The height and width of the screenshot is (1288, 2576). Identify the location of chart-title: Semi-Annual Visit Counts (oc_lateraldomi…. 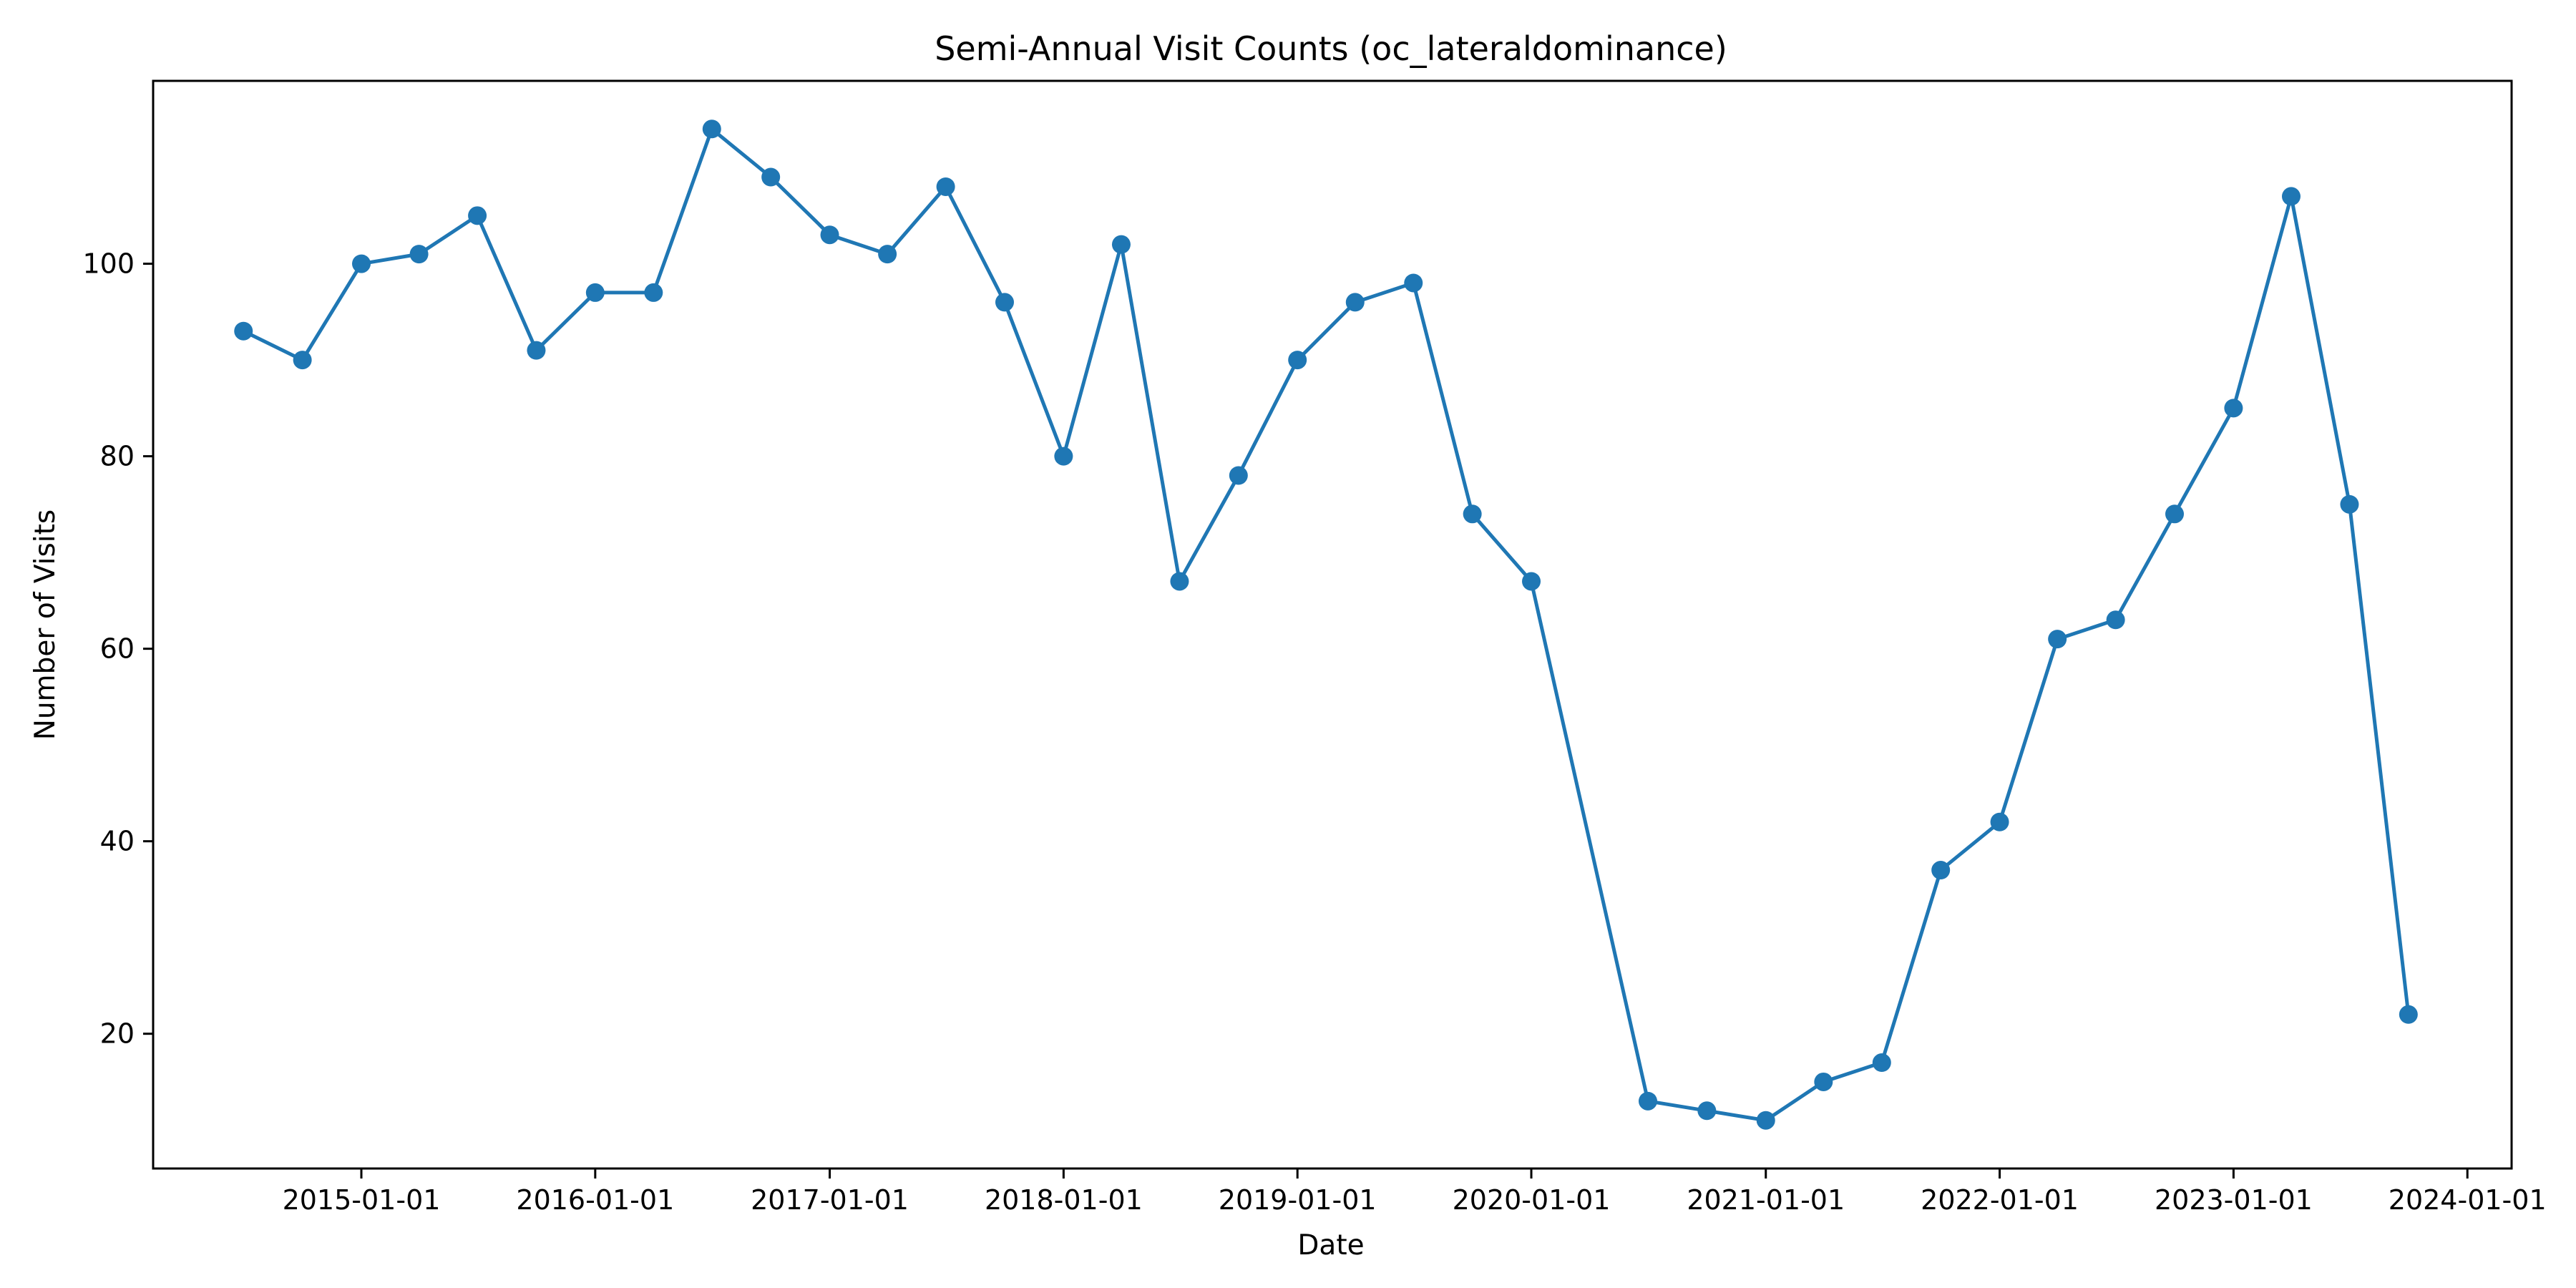
(1331, 48).